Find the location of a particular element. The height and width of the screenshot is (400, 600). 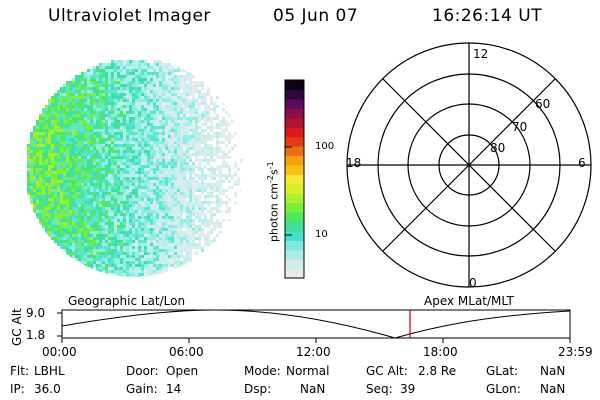

polar-ring-label-60: 60 is located at coordinates (543, 104).